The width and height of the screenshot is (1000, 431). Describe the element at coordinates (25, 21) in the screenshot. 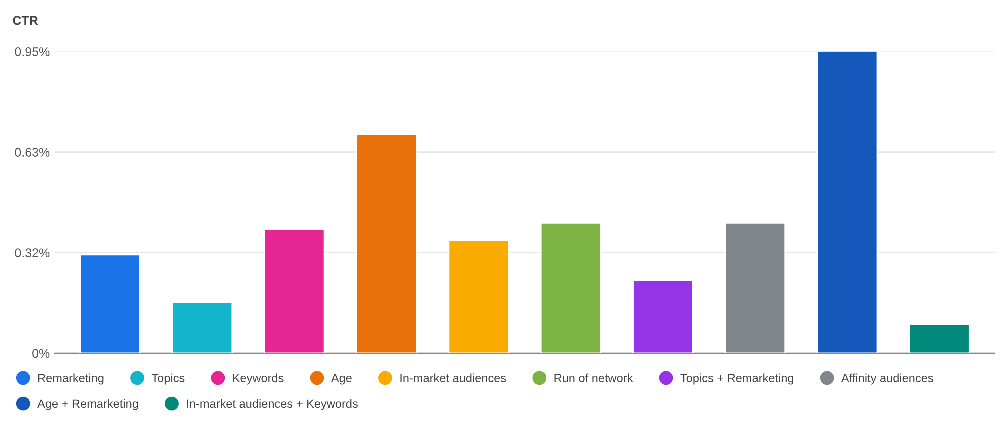

I see `y-axis-title: CTR` at that location.